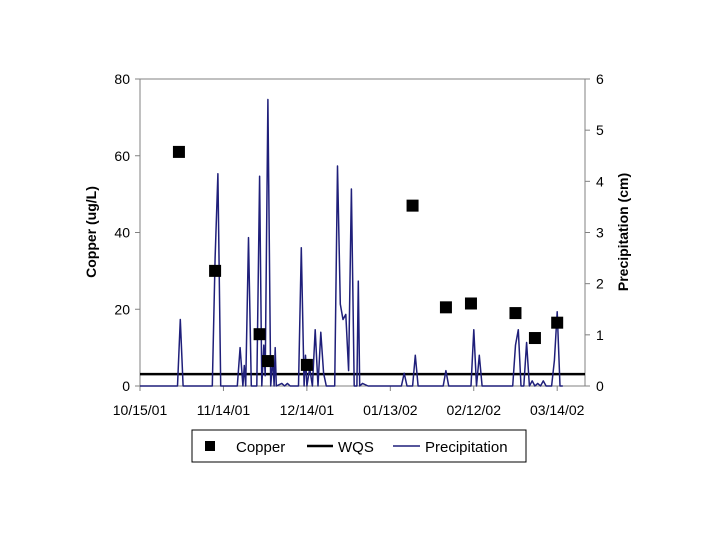  I want to click on legend-copper-marker, so click(210, 446).